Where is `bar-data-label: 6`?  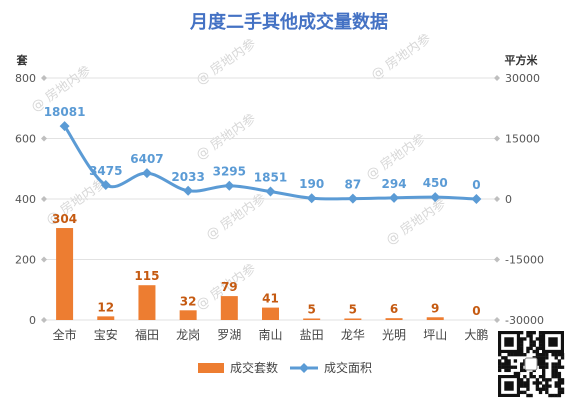 bar-data-label: 6 is located at coordinates (394, 309).